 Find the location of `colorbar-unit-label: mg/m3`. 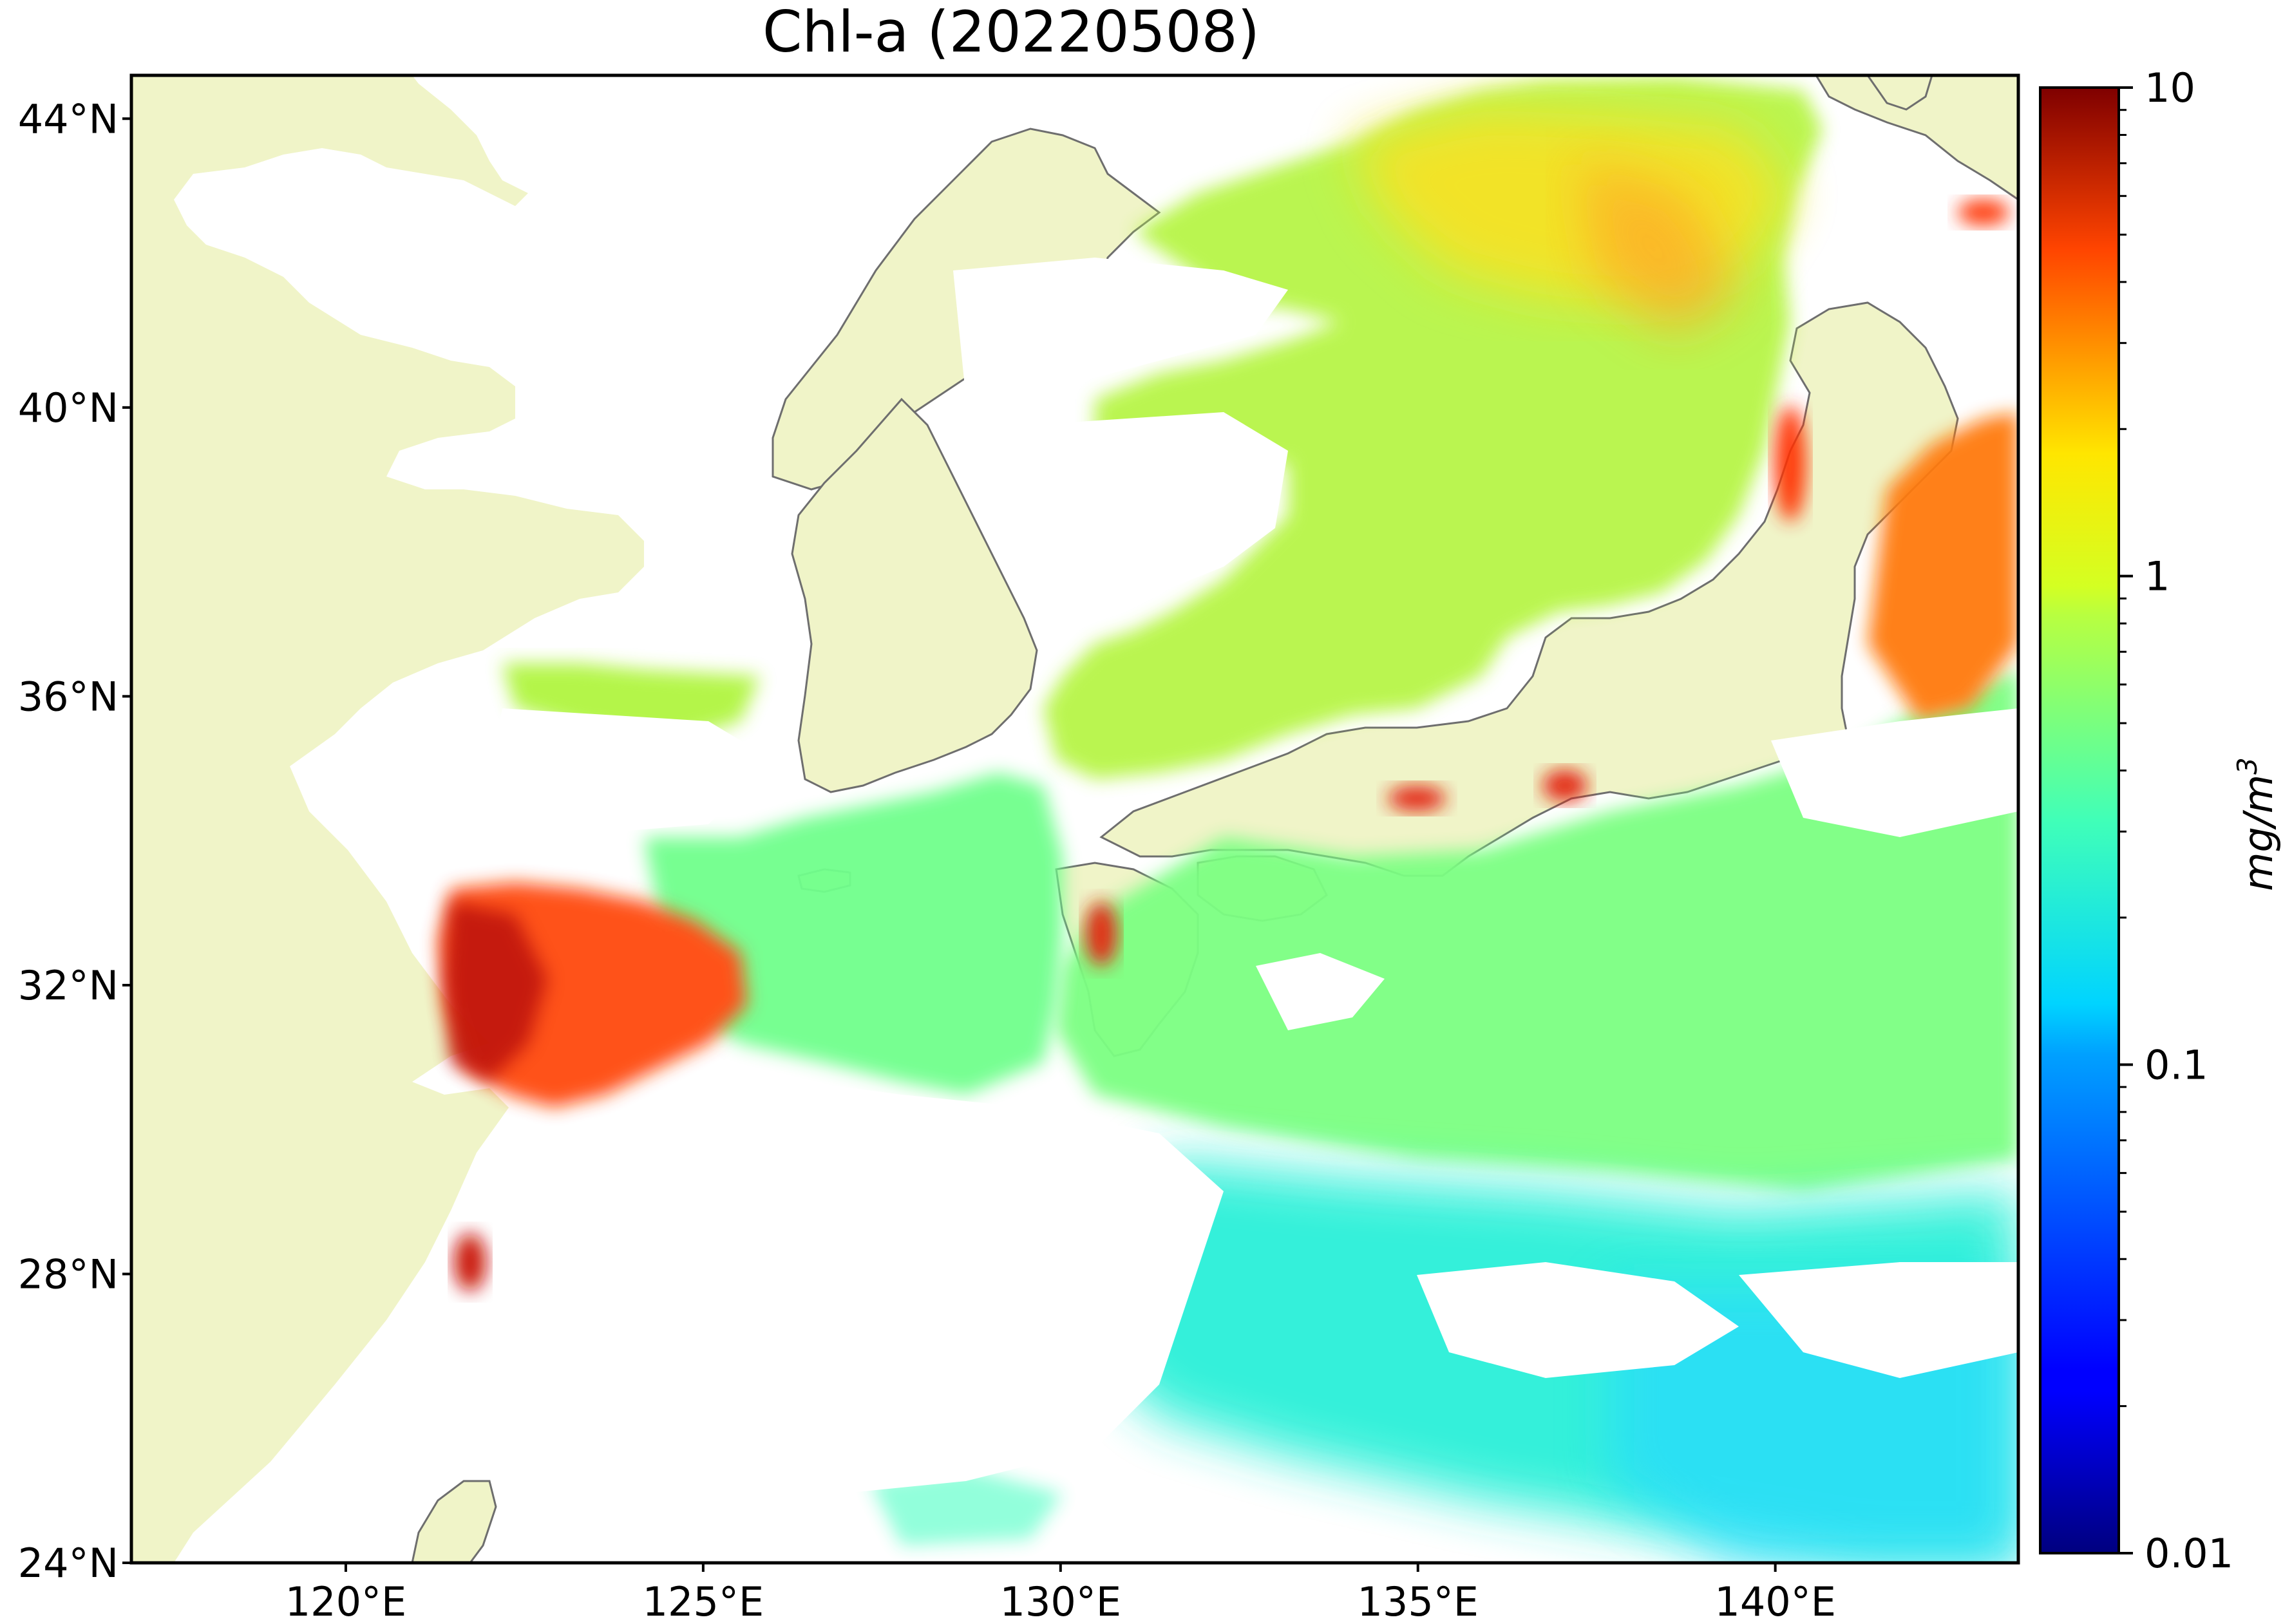

colorbar-unit-label: mg/m3 is located at coordinates (2256, 824).